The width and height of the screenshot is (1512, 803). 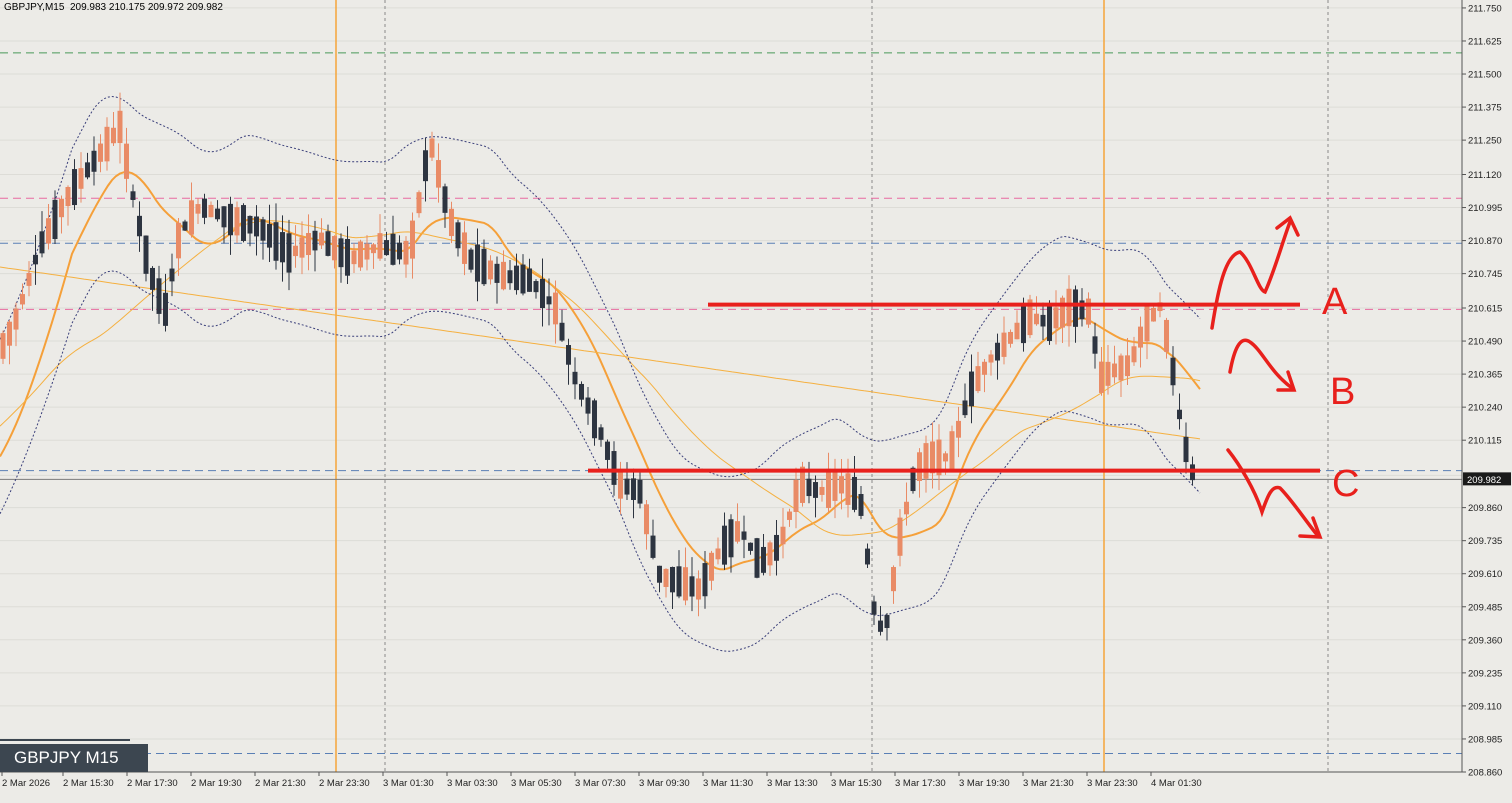 What do you see at coordinates (1485, 607) in the screenshot?
I see `price-label: 209.485` at bounding box center [1485, 607].